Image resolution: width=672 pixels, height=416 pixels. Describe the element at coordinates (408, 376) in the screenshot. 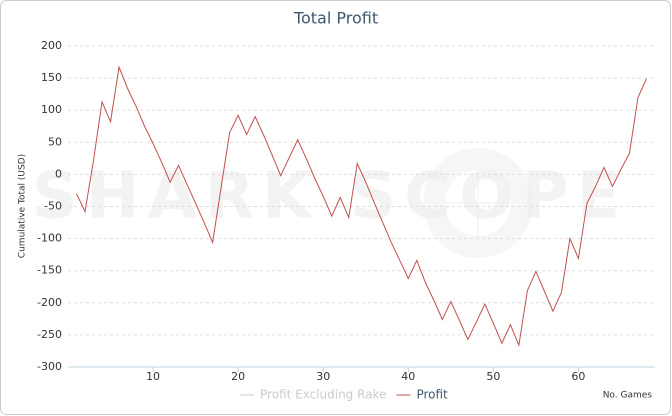

I see `x-tick-label: 40` at that location.